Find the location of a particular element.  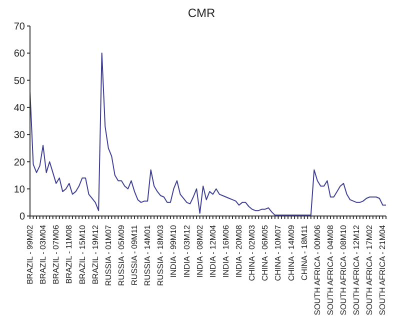

x-tick-label: BRAZIL - 99M02 is located at coordinates (30, 254).